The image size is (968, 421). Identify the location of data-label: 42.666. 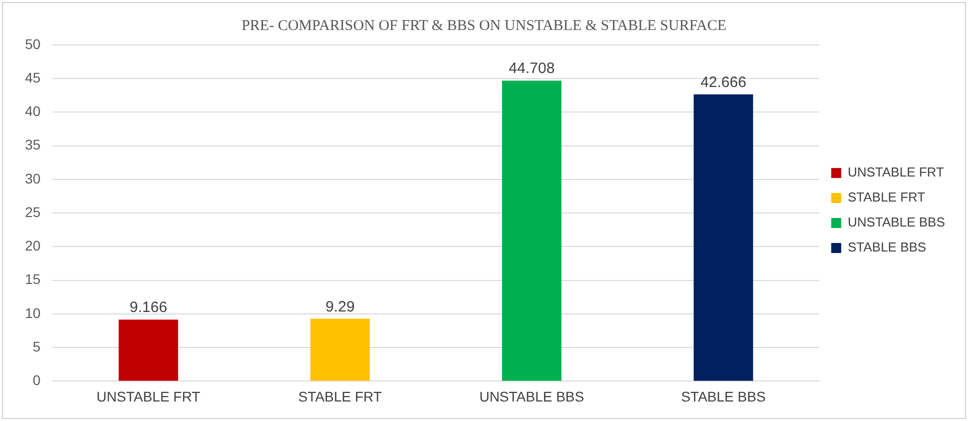
(723, 82).